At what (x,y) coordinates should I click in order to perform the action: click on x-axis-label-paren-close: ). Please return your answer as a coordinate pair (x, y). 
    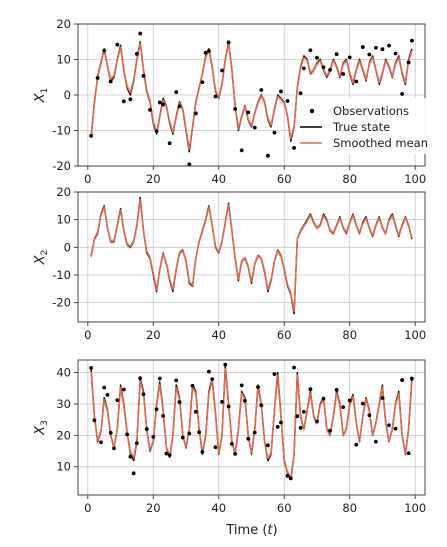
    Looking at the image, I should click on (275, 530).